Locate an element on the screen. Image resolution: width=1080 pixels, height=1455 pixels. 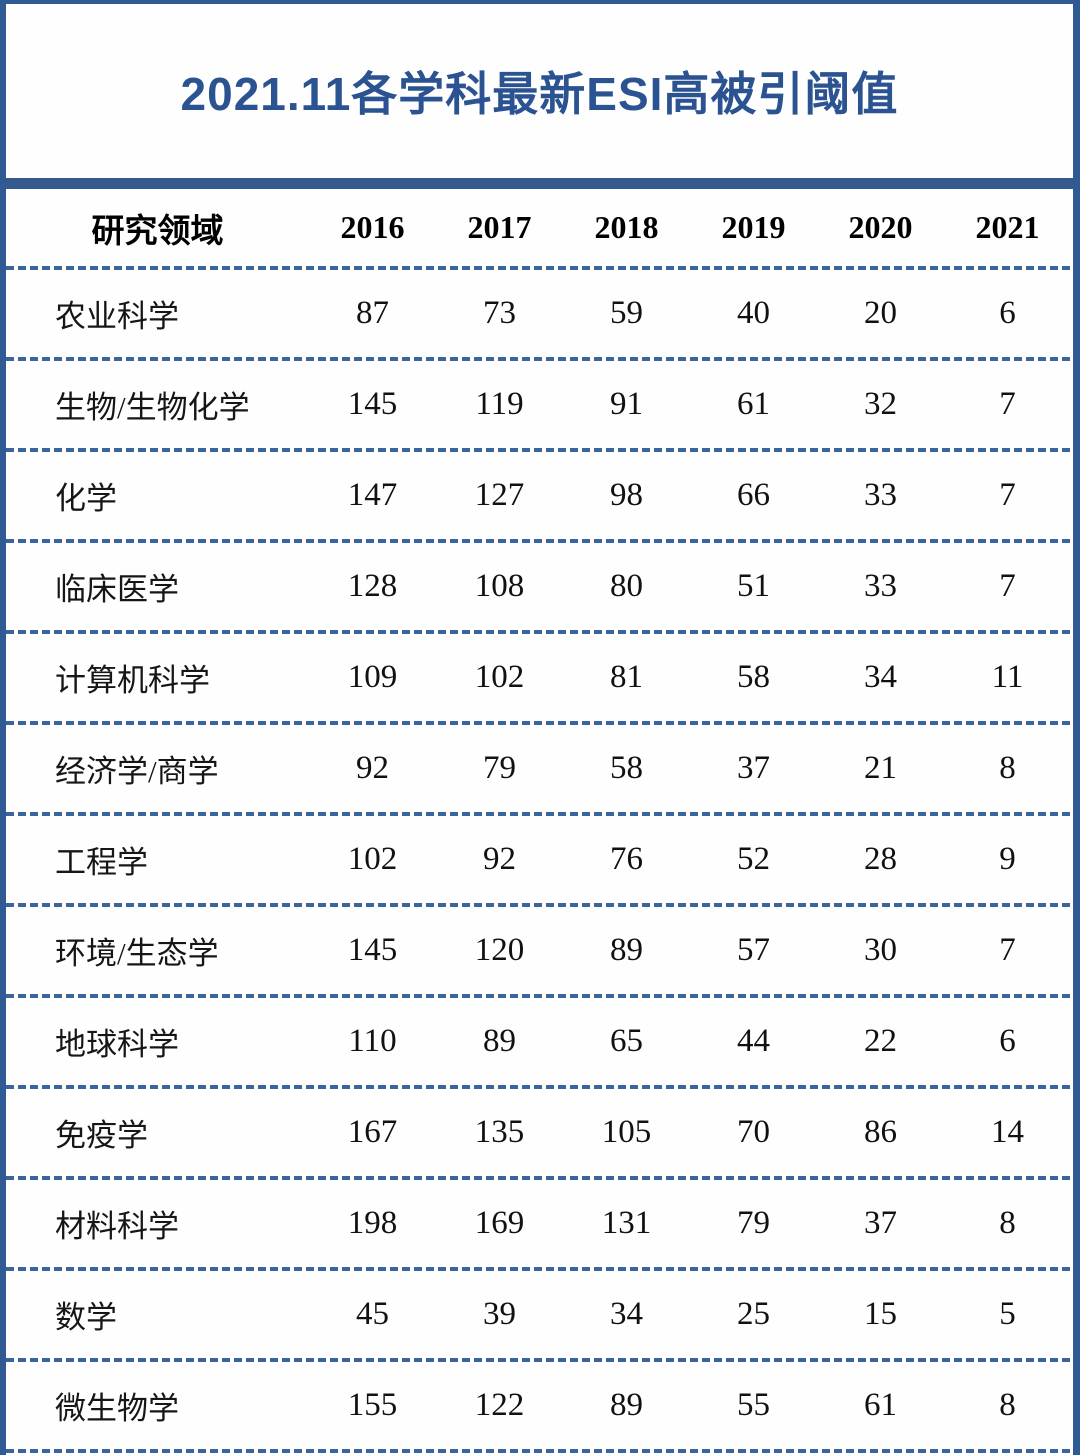
threshold-value: 40 is located at coordinates (753, 313).